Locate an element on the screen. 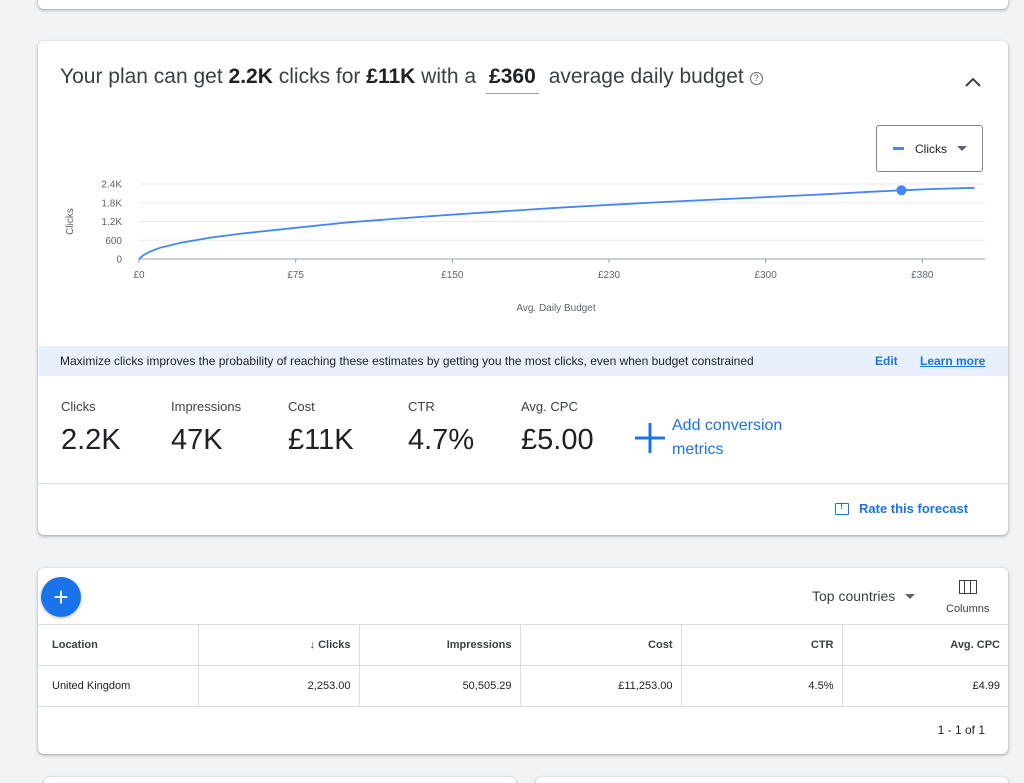  columns-label: Columns is located at coordinates (968, 609).